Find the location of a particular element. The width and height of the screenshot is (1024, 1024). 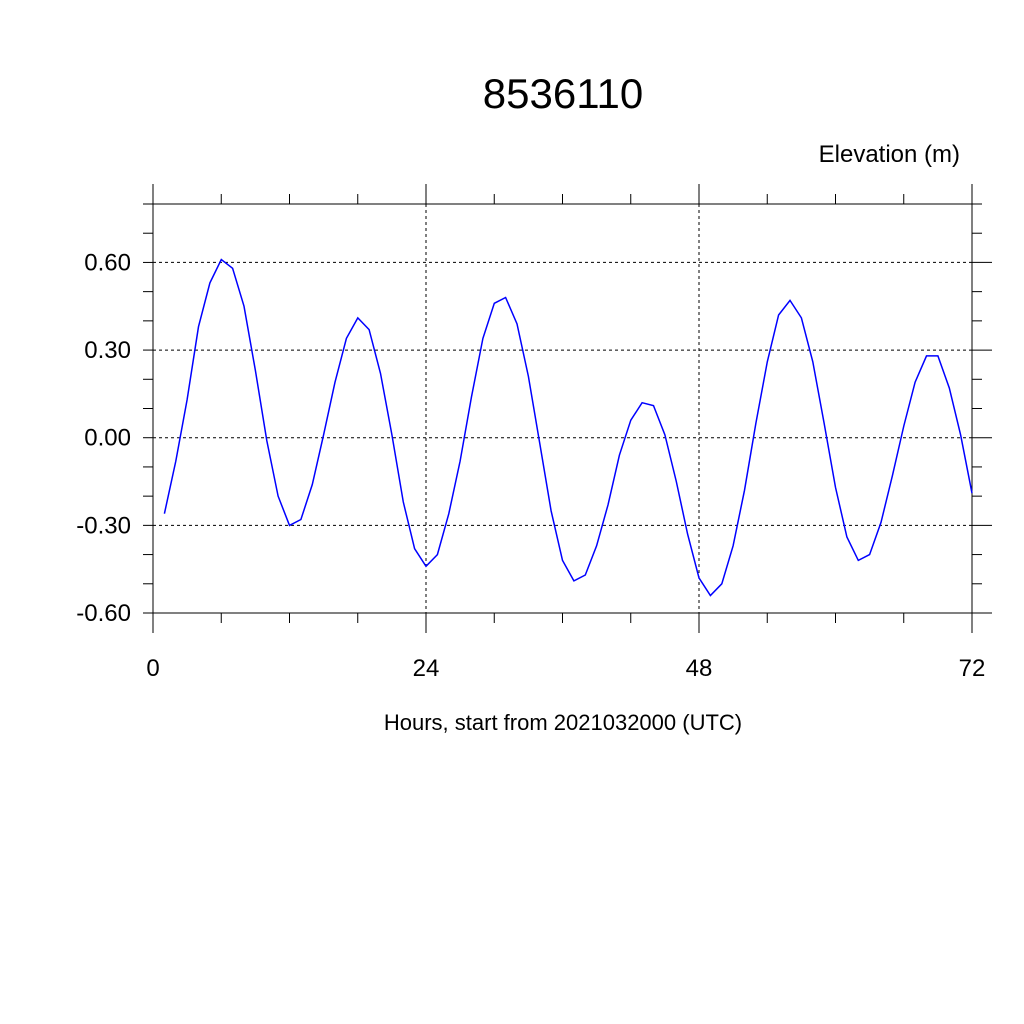

y-tick-label: 0.00 is located at coordinates (107, 438).